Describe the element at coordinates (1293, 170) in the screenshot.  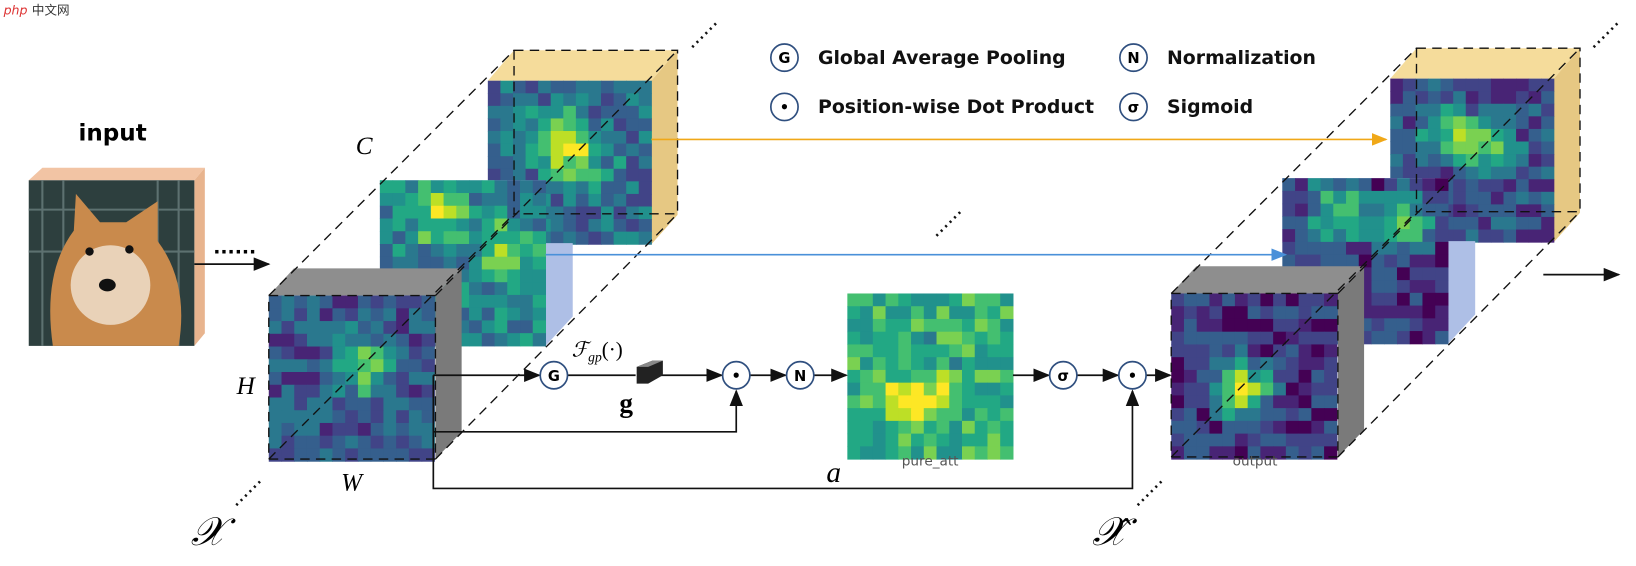
I see `cube-edge` at that location.